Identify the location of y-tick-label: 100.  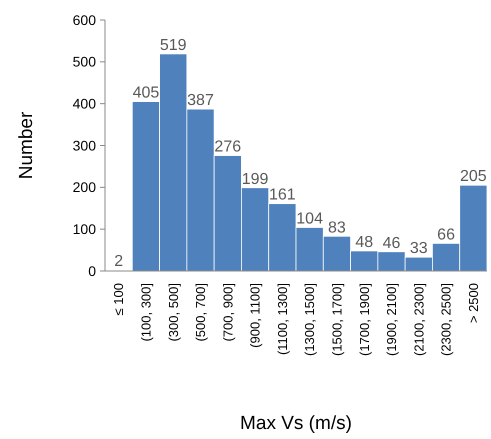
(84, 229).